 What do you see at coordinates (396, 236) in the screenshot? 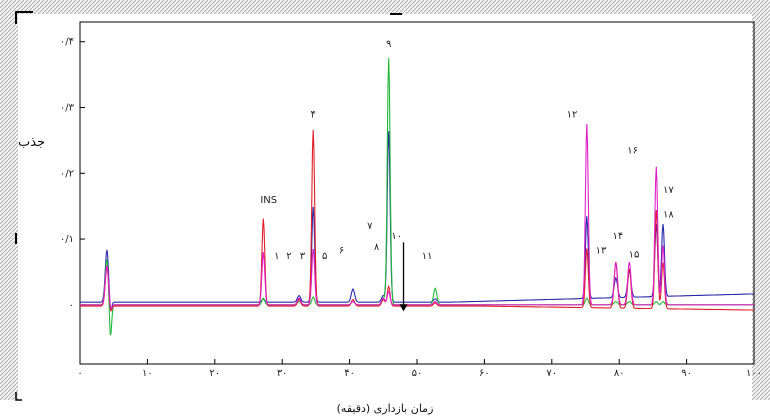
I see `peak-label: ۱۰` at bounding box center [396, 236].